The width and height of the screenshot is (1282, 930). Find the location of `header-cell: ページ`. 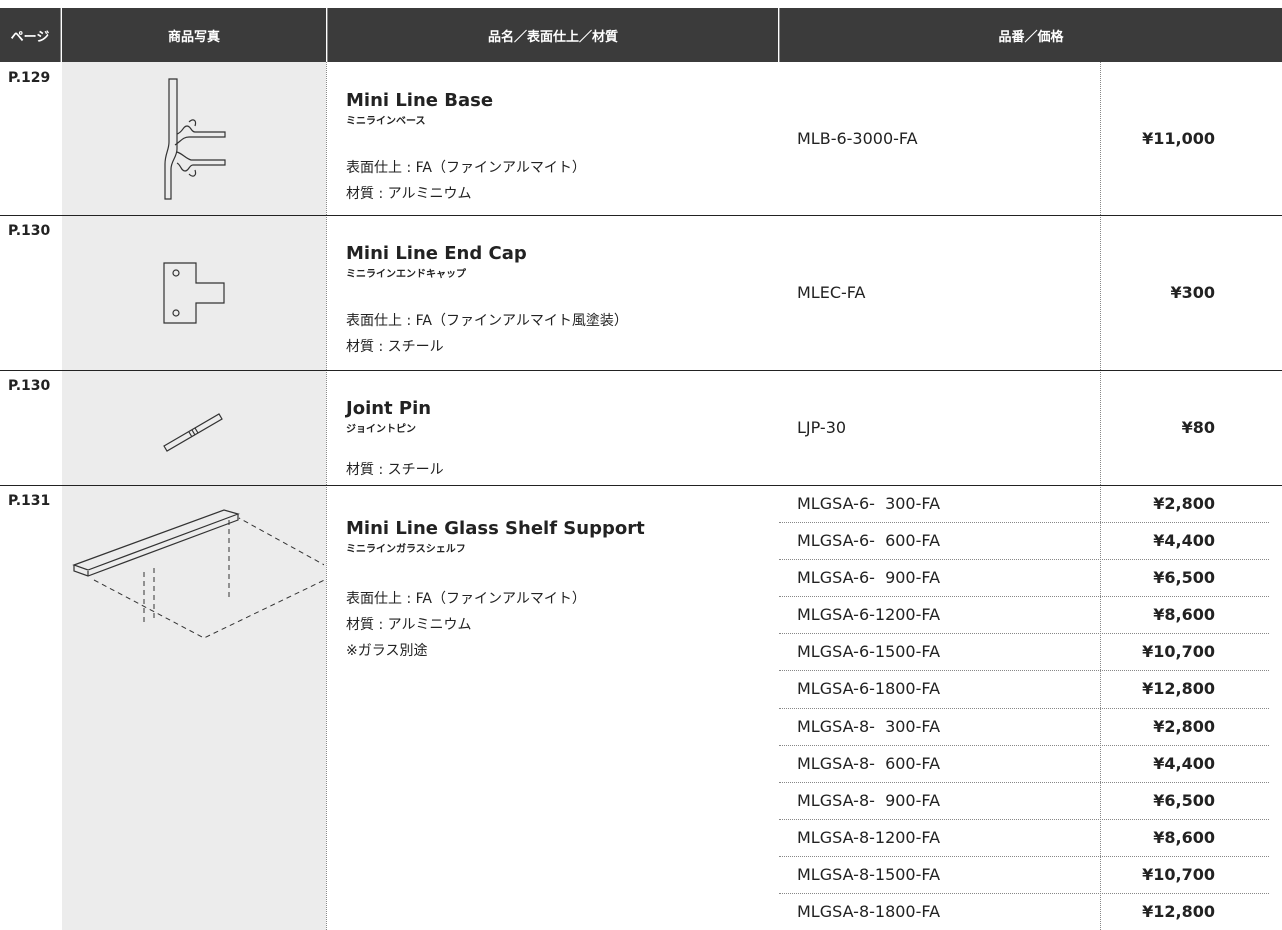

header-cell: ページ is located at coordinates (30, 35).